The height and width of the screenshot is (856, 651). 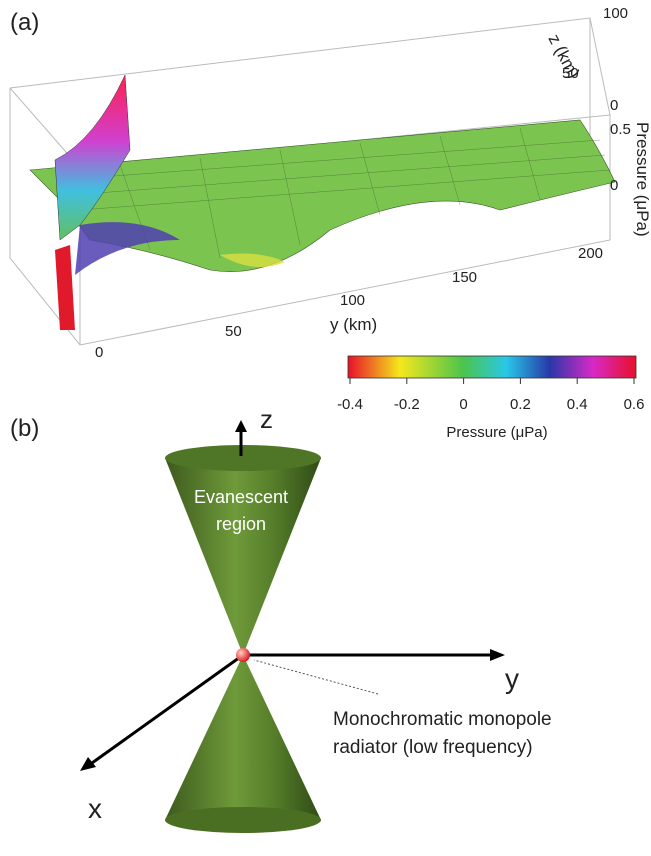 I want to click on y-tick-label: 50, so click(x=233, y=331).